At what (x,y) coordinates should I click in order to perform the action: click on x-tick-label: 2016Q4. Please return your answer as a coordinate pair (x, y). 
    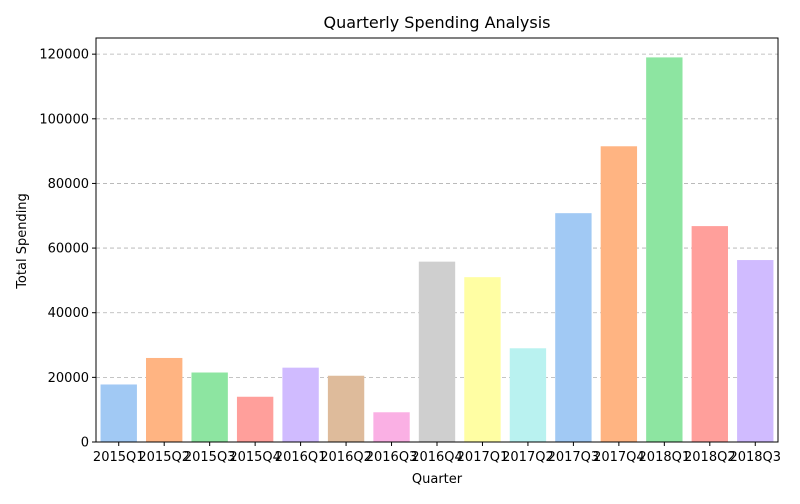
    Looking at the image, I should click on (437, 457).